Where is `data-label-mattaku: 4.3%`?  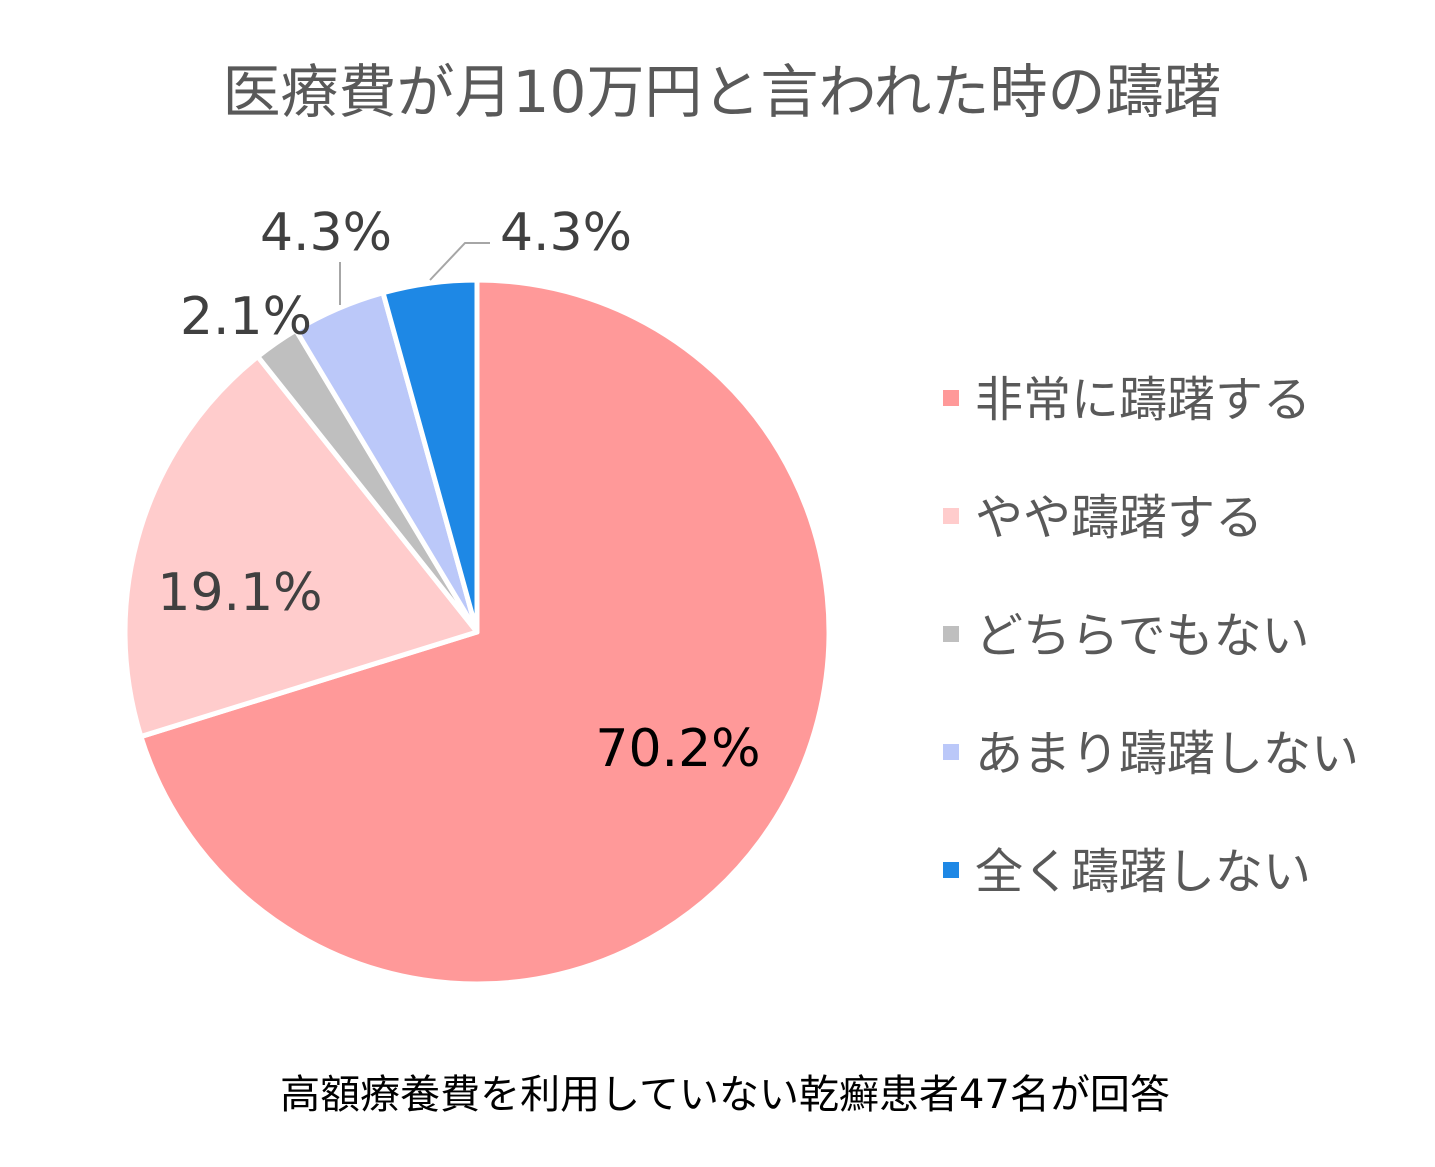
data-label-mattaku: 4.3% is located at coordinates (566, 233).